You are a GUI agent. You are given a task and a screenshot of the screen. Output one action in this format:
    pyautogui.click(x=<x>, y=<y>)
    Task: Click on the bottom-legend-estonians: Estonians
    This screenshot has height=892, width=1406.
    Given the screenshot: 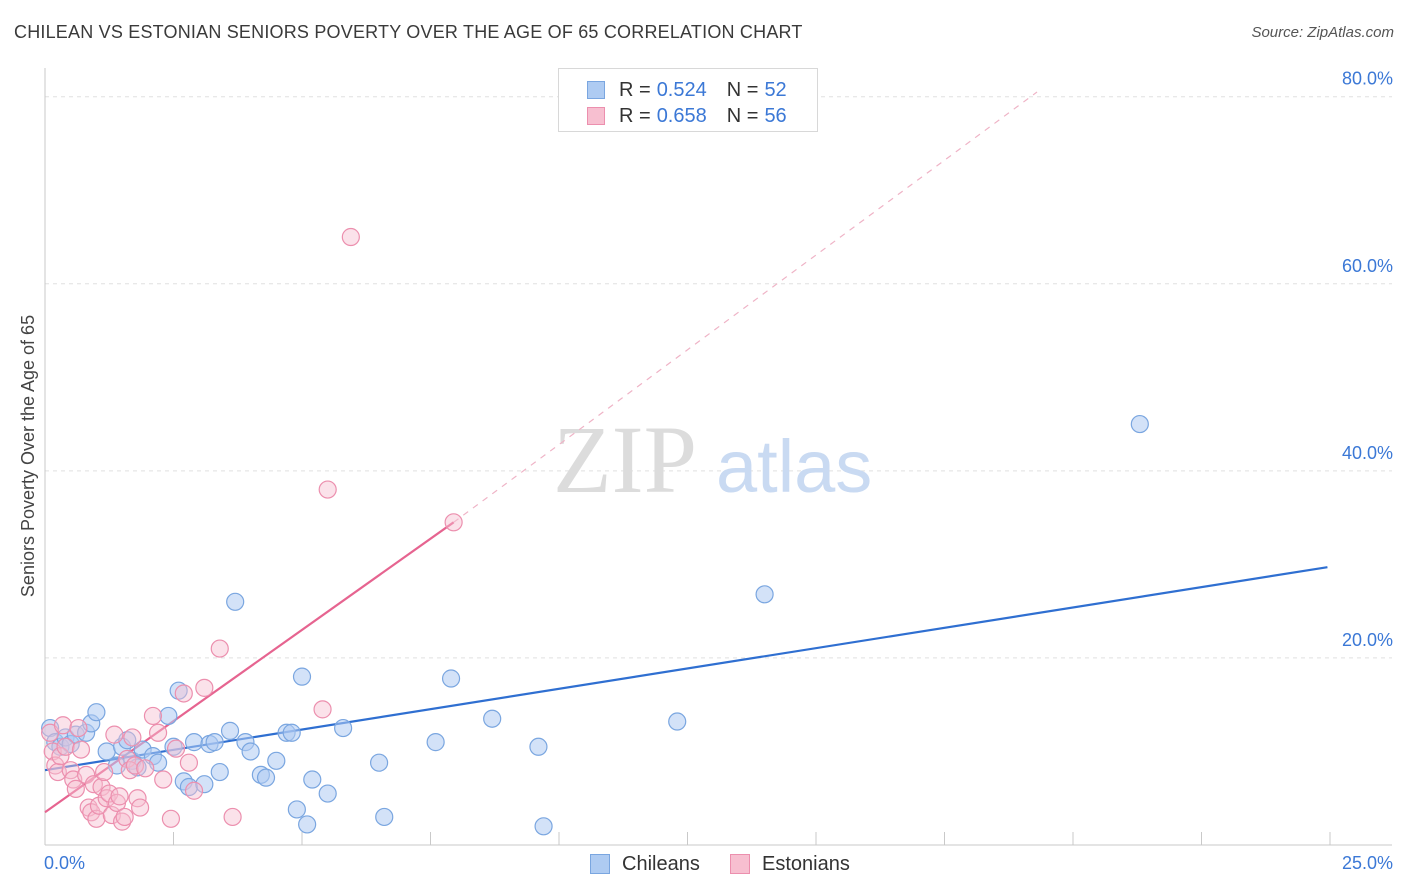 What is the action you would take?
    pyautogui.click(x=790, y=864)
    